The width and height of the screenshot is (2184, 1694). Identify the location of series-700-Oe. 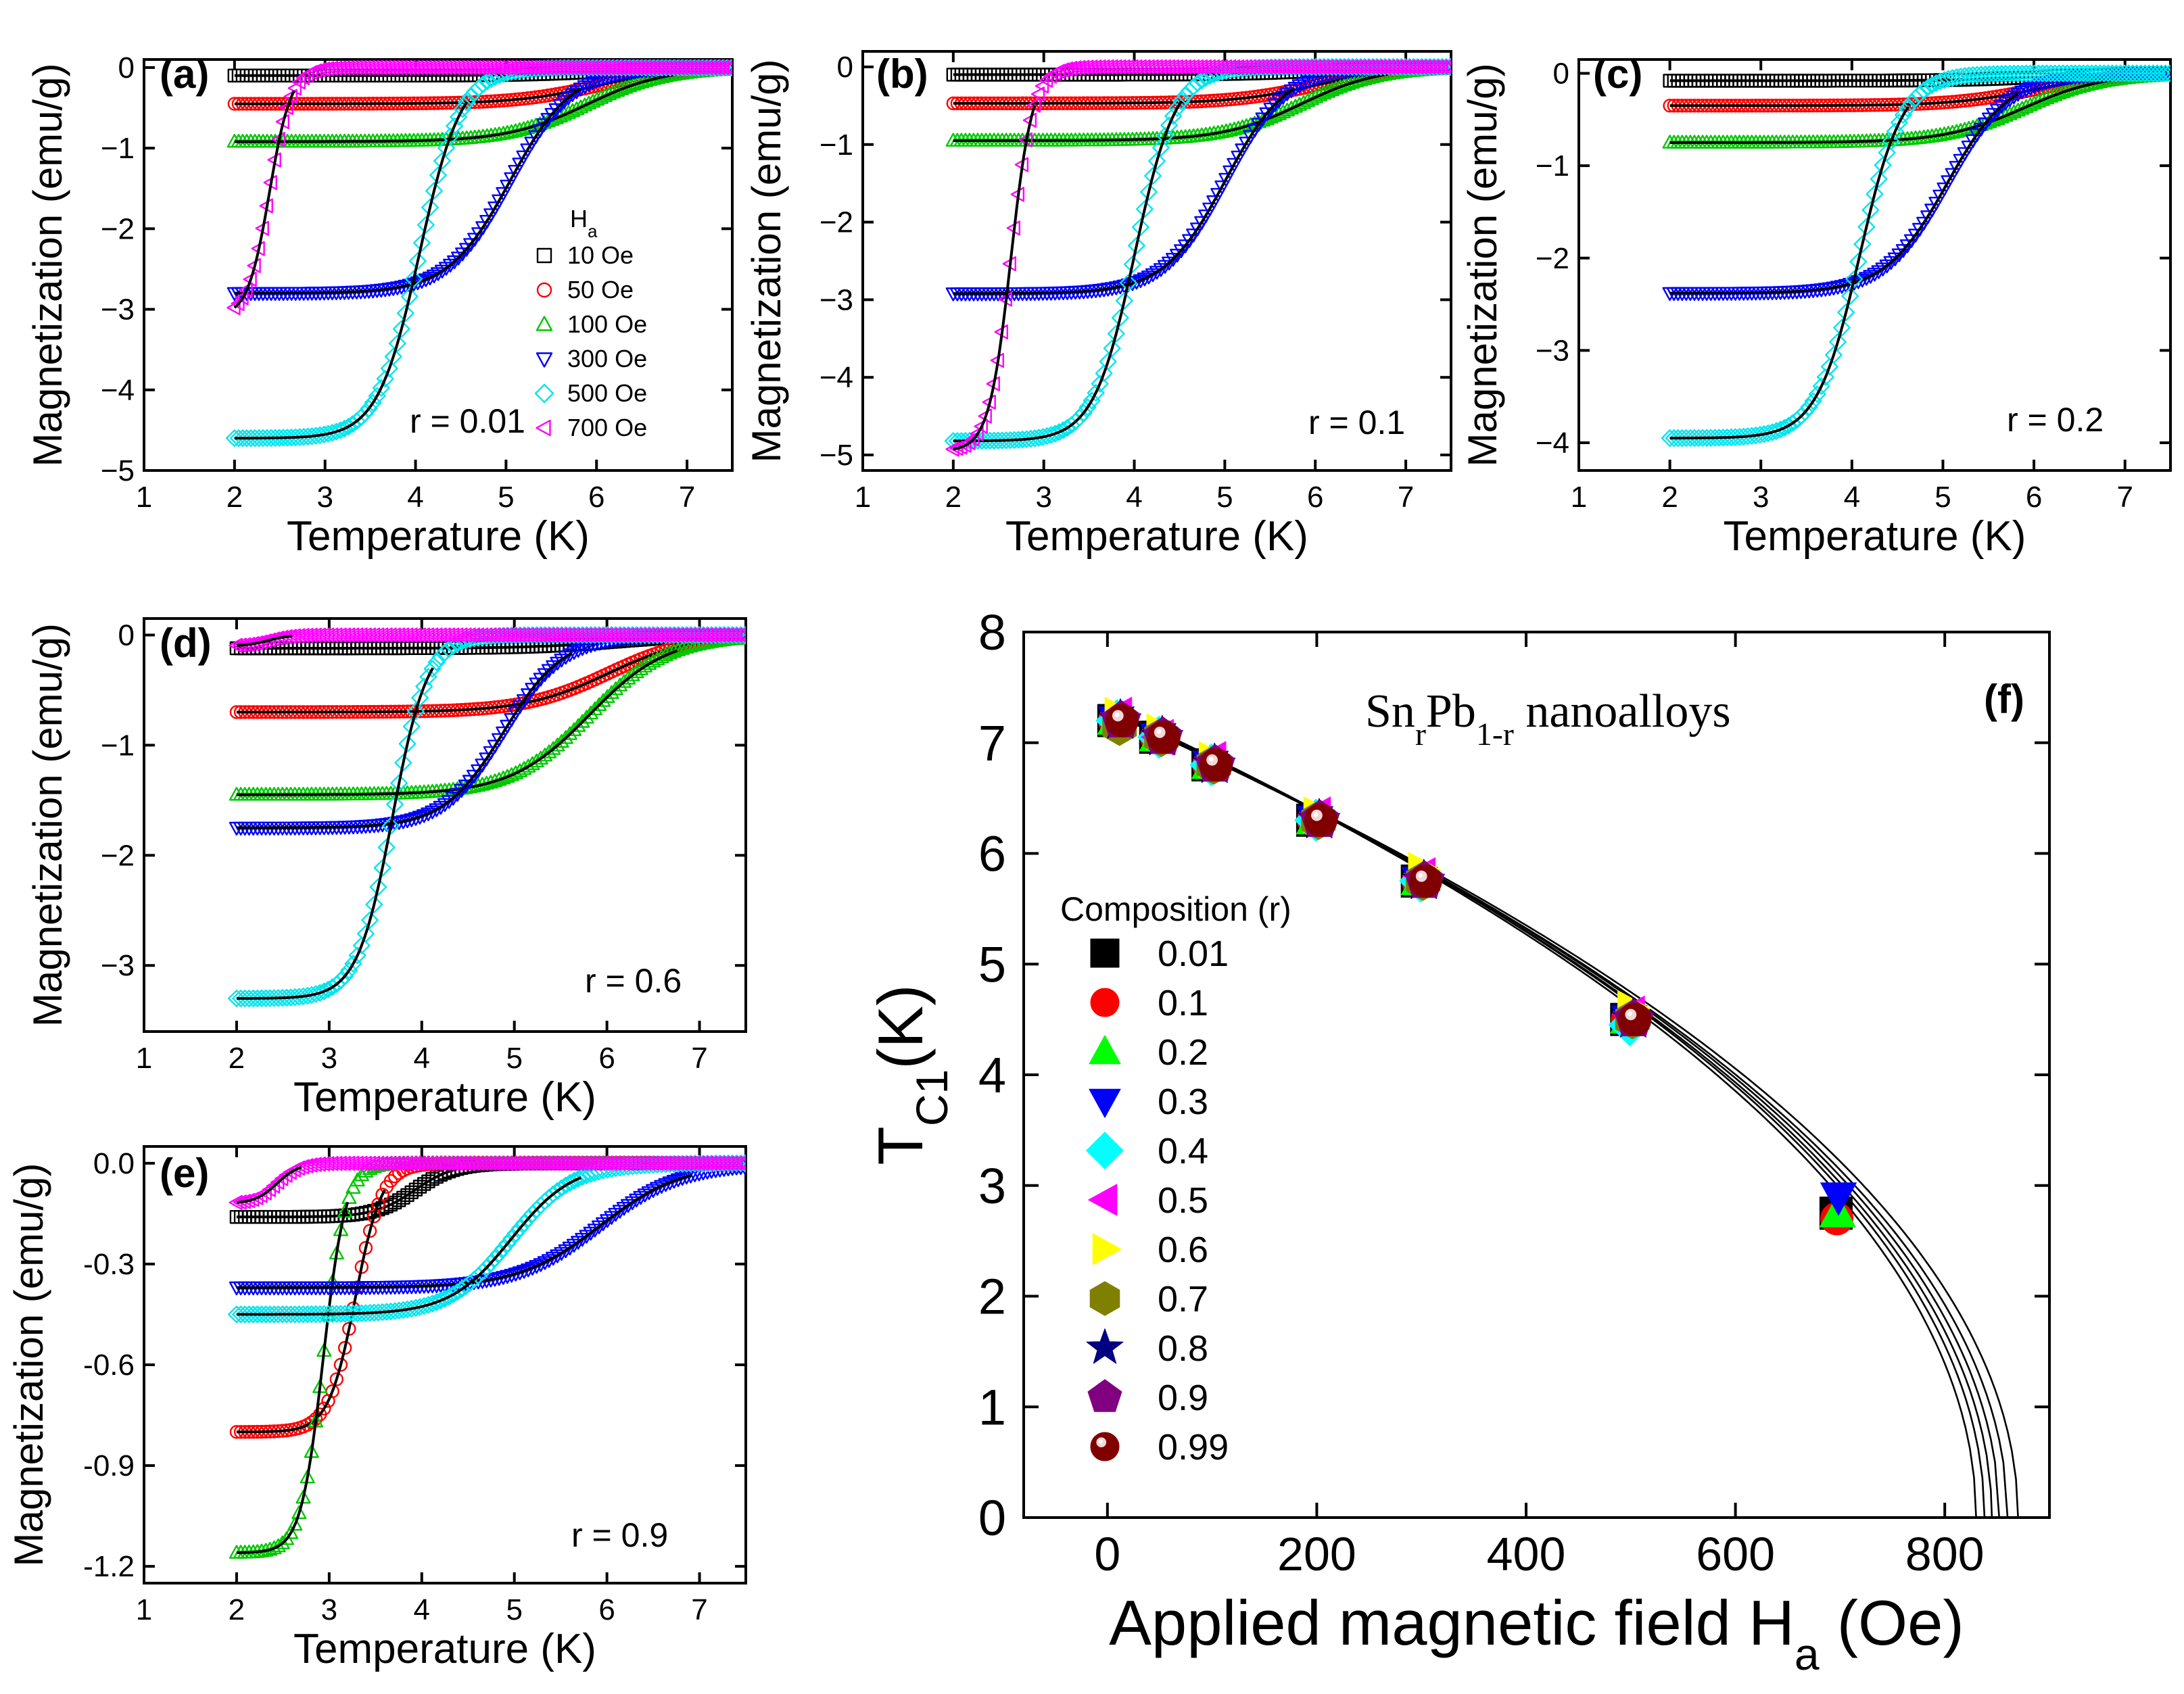
(479, 188).